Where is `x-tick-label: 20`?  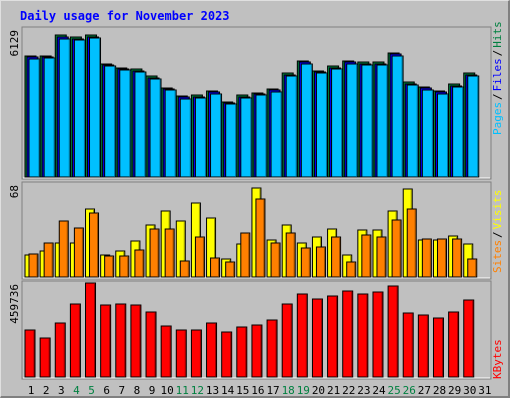
x-tick-label: 20 is located at coordinates (318, 390).